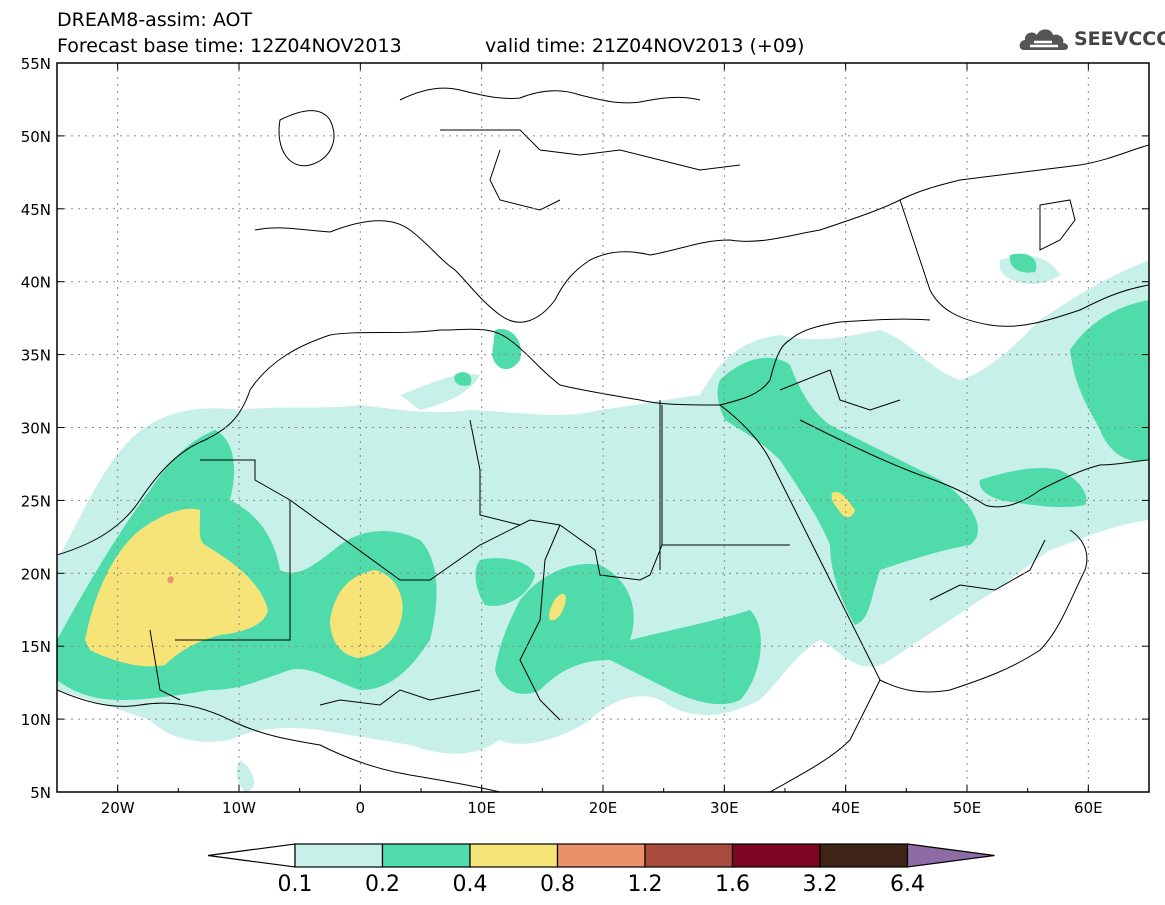 The width and height of the screenshot is (1165, 905). I want to click on lat-label: 10N, so click(36, 720).